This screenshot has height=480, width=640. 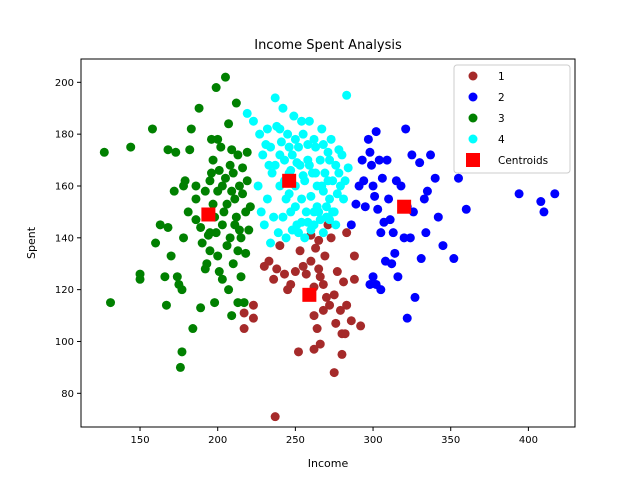 I want to click on legend-item: 3, so click(x=486, y=119).